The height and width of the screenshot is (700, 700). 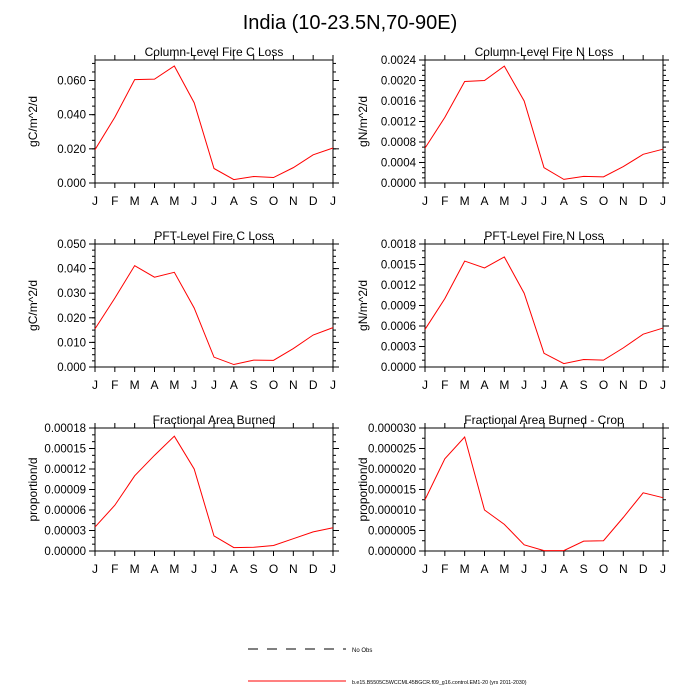 I want to click on chart-title: PFT-Level Fire C Loss, so click(x=213, y=236).